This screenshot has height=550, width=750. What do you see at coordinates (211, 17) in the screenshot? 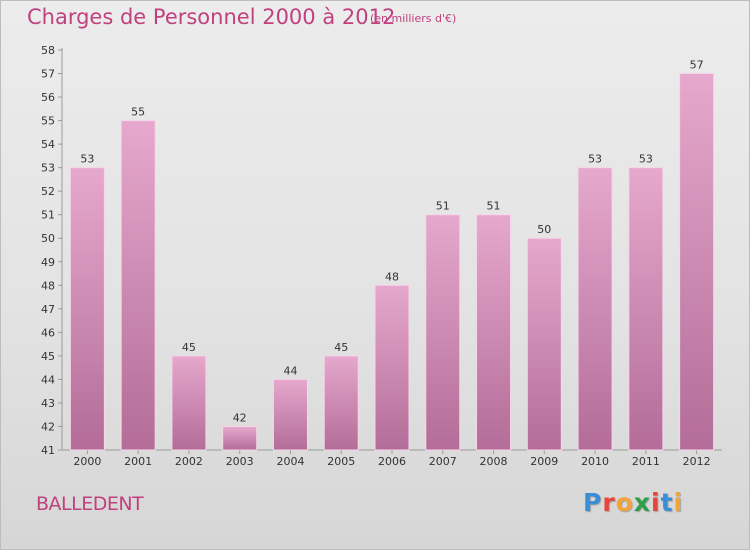
I see `chart-title: Charges de Personnel 2000 à 2012` at bounding box center [211, 17].